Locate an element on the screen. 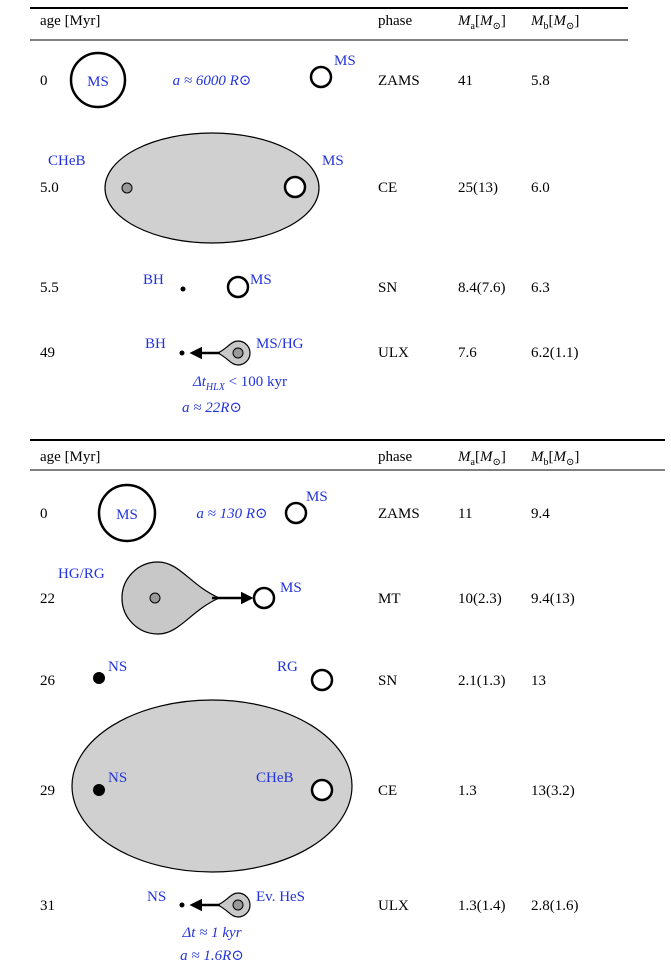 The image size is (671, 965). phase: ULX is located at coordinates (393, 353).